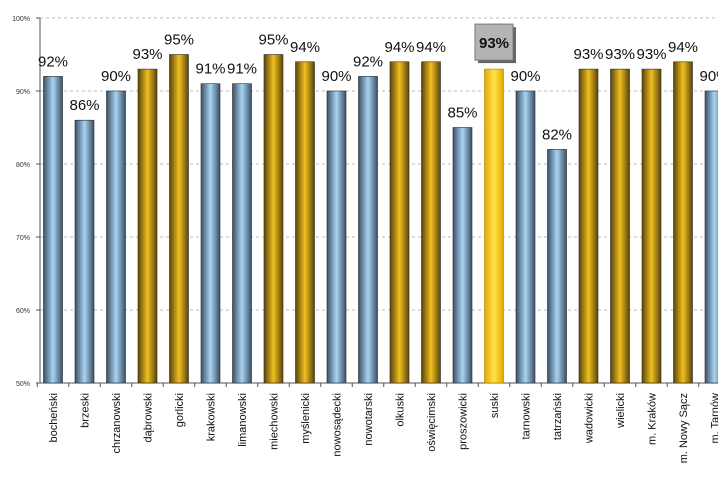 Image resolution: width=718 pixels, height=489 pixels. Describe the element at coordinates (84, 105) in the screenshot. I see `data-label-1: 86%` at that location.